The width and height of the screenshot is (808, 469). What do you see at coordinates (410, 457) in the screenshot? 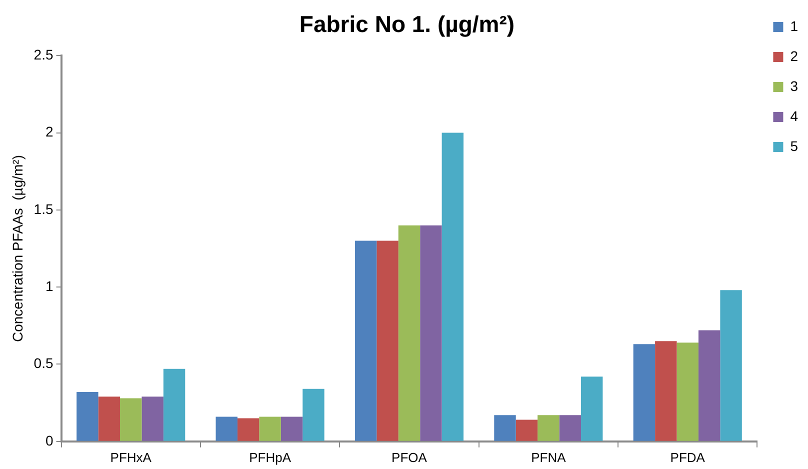
I see `x-tick-label: PFOA` at bounding box center [410, 457].